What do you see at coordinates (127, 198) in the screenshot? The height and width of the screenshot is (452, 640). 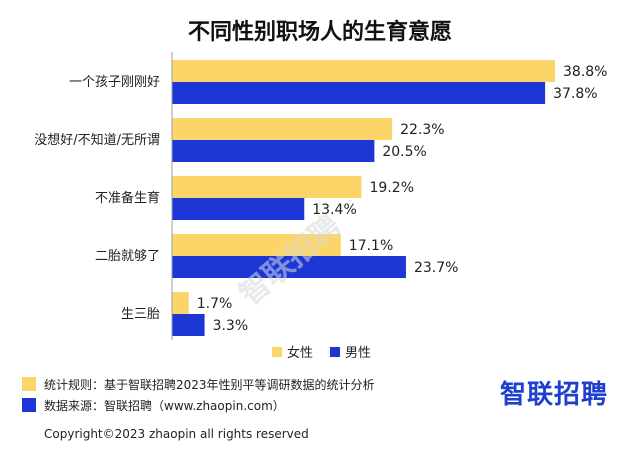 I see `category-label: 不准备生育` at bounding box center [127, 198].